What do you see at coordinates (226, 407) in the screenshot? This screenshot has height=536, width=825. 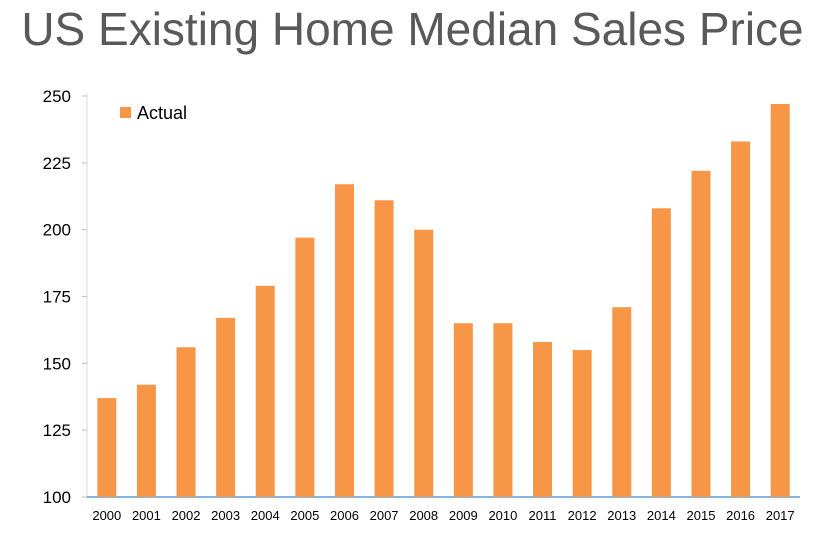 I see `bar-2003` at bounding box center [226, 407].